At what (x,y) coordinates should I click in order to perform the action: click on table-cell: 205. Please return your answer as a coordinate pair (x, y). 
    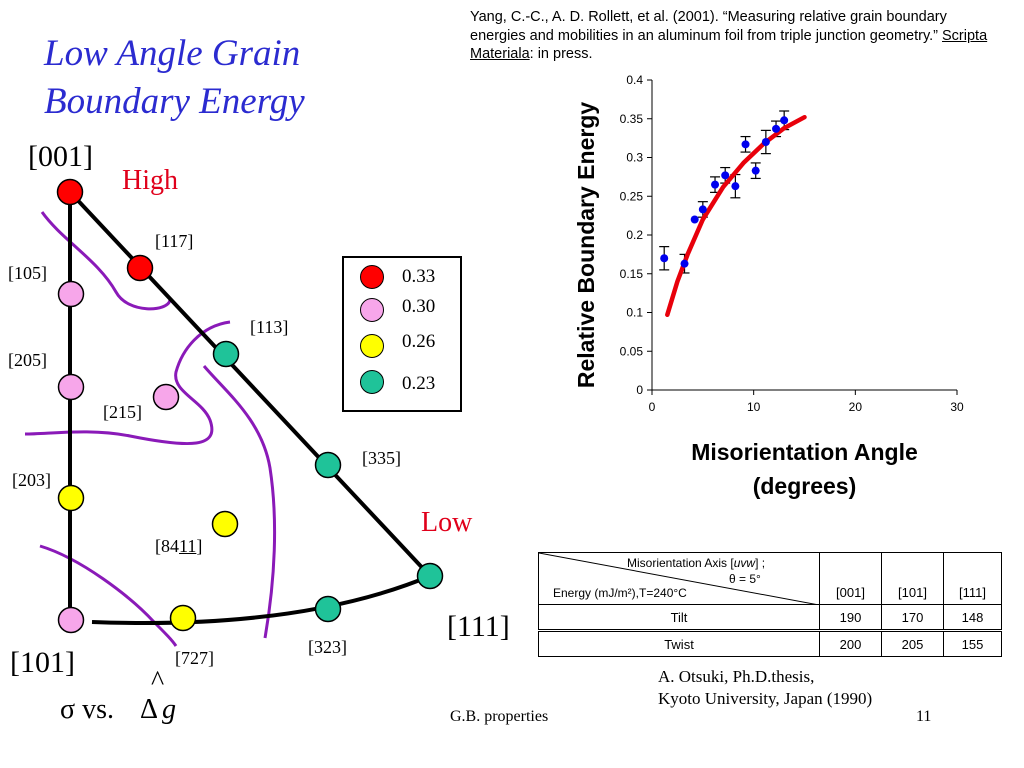
    Looking at the image, I should click on (912, 643).